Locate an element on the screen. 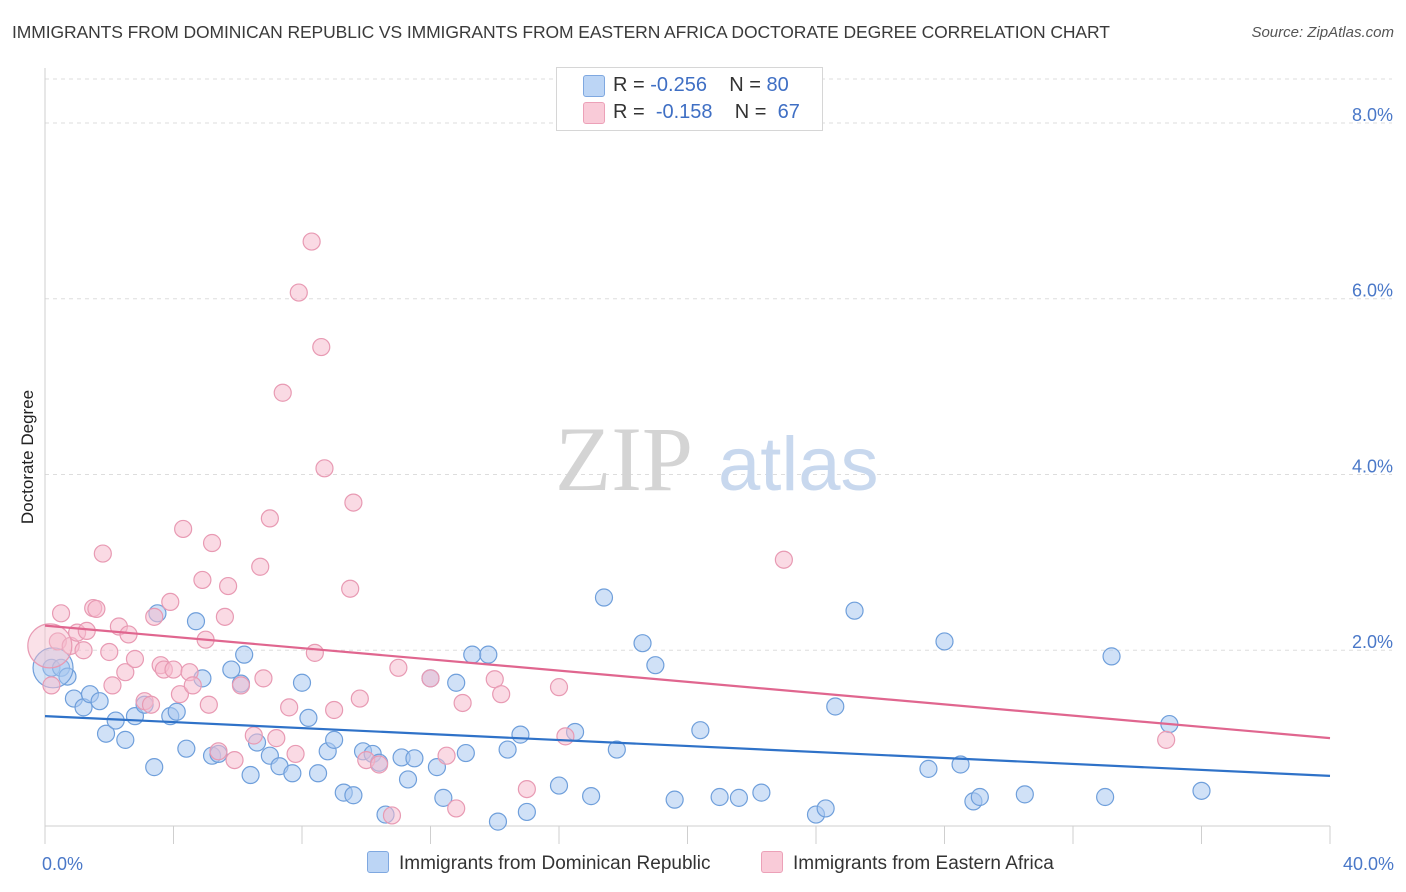 Image resolution: width=1406 pixels, height=892 pixels. y-tick-label: 2.0% is located at coordinates (1372, 642).